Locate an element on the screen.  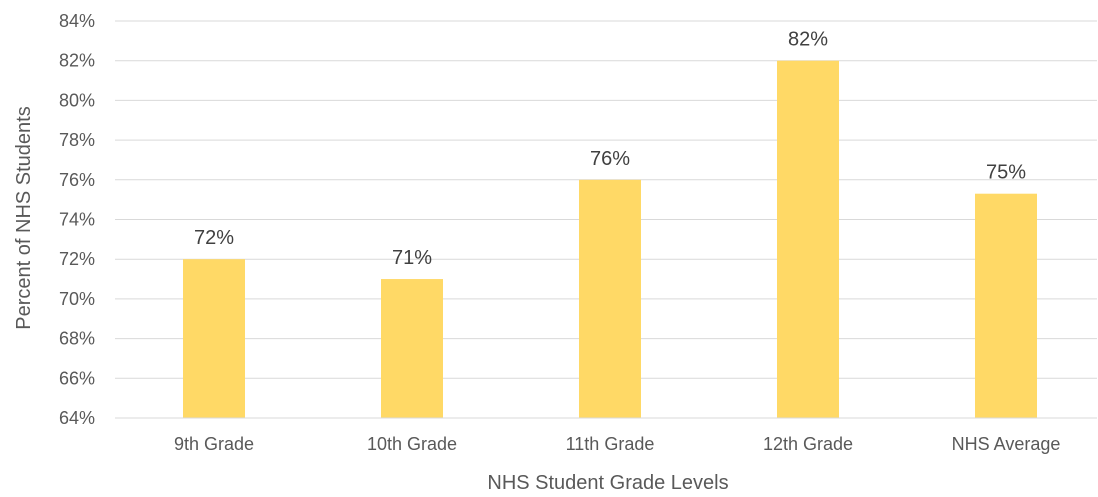
bar-data-label: 82% is located at coordinates (808, 40).